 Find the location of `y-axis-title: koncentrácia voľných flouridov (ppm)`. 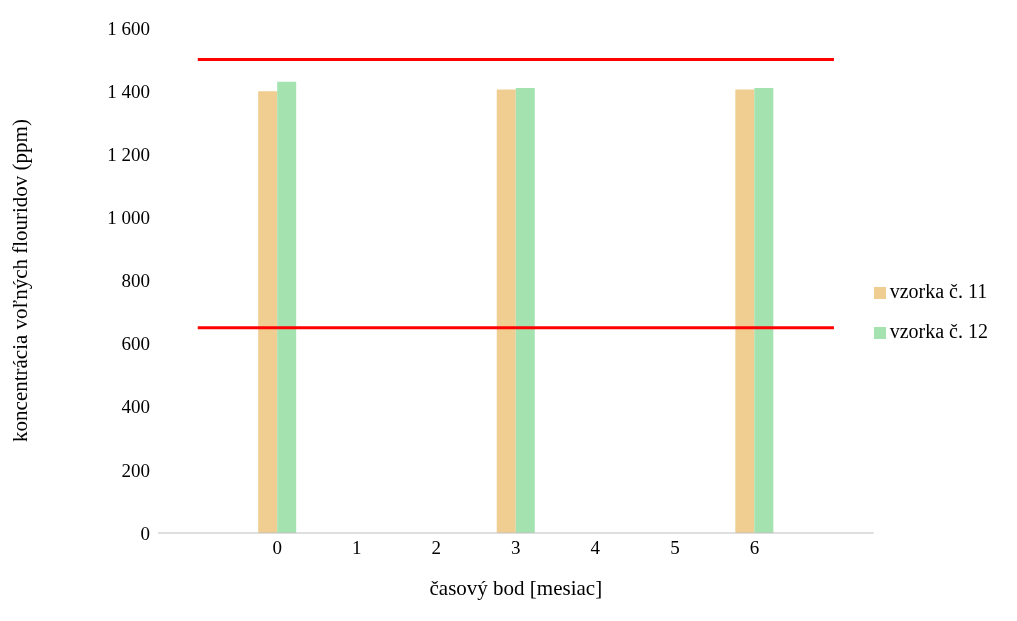

y-axis-title: koncentrácia voľných flouridov (ppm) is located at coordinates (20, 280).